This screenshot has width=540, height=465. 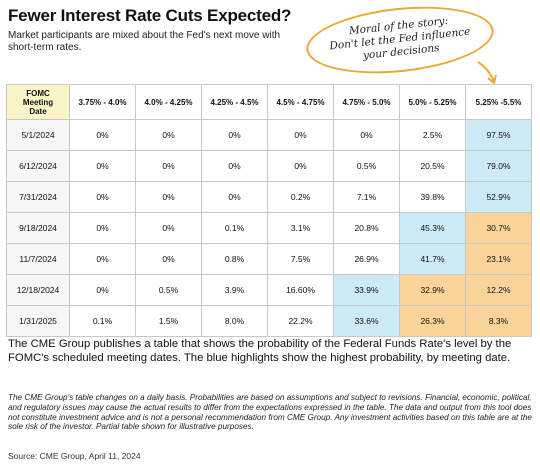 I want to click on column-header: 4.25% - 4.5%, so click(x=234, y=102).